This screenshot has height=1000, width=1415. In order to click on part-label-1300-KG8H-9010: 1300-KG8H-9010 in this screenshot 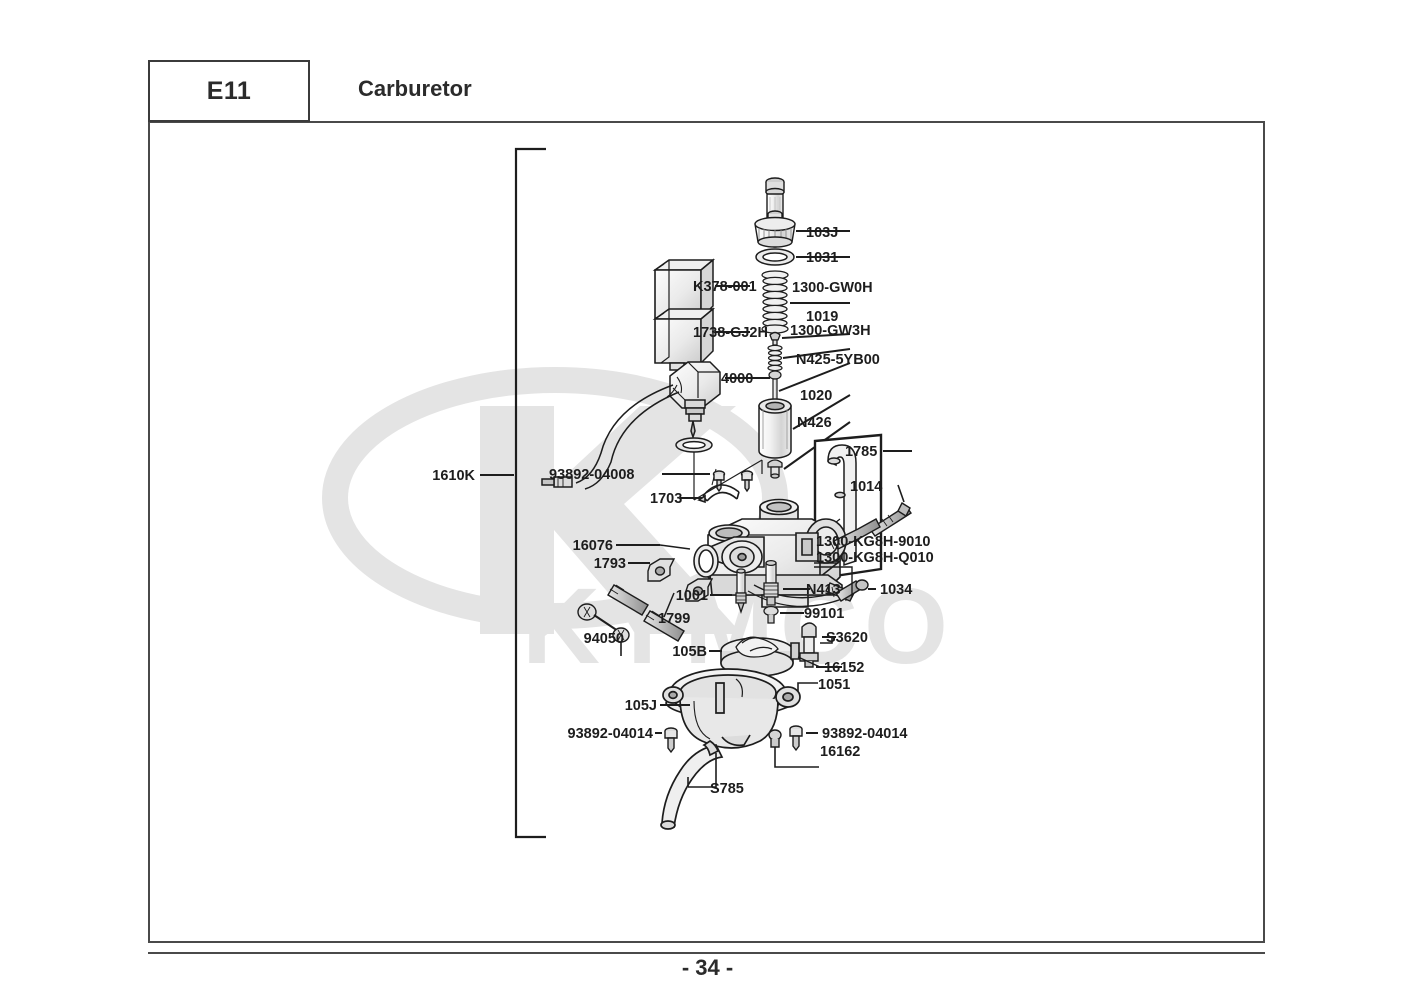, I will do `click(873, 542)`.